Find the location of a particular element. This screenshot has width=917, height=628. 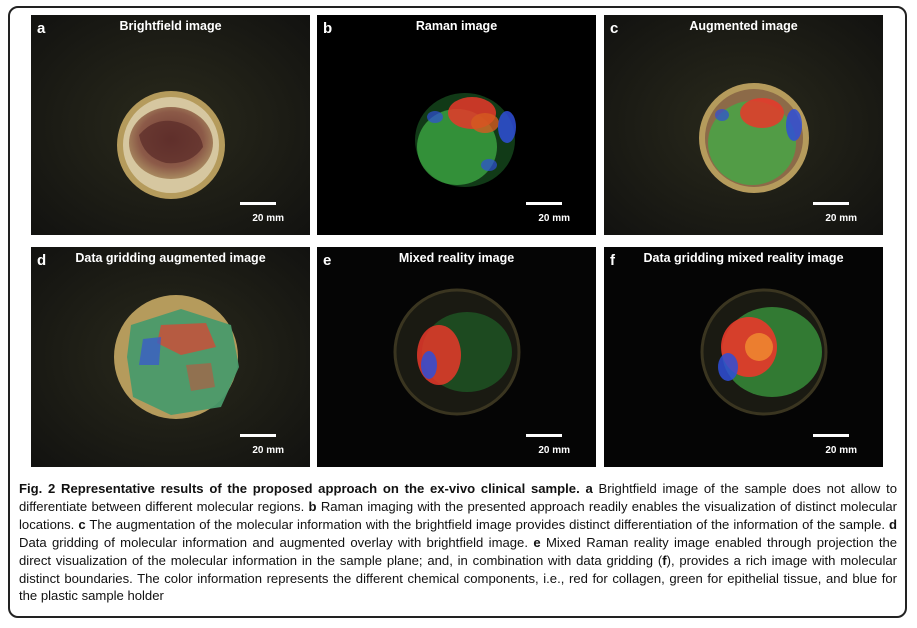

raman-map-image is located at coordinates (456, 125).